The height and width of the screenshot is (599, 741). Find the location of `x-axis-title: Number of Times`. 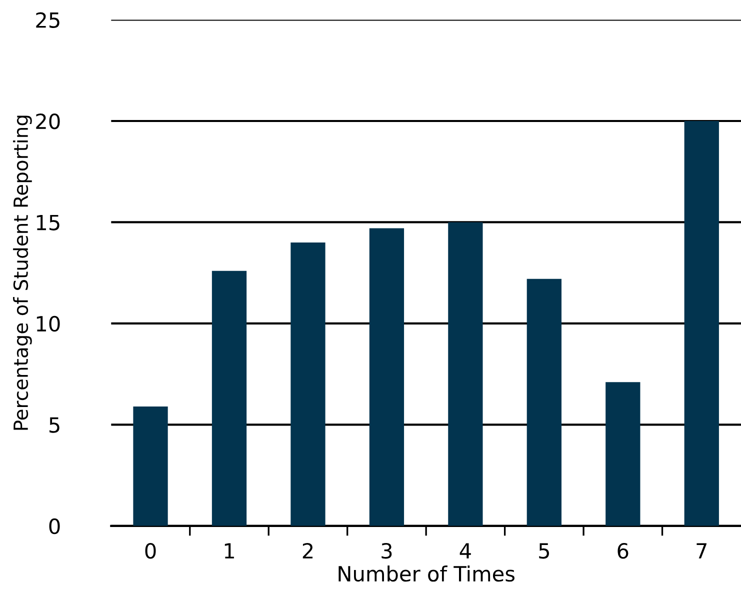

x-axis-title: Number of Times is located at coordinates (426, 574).